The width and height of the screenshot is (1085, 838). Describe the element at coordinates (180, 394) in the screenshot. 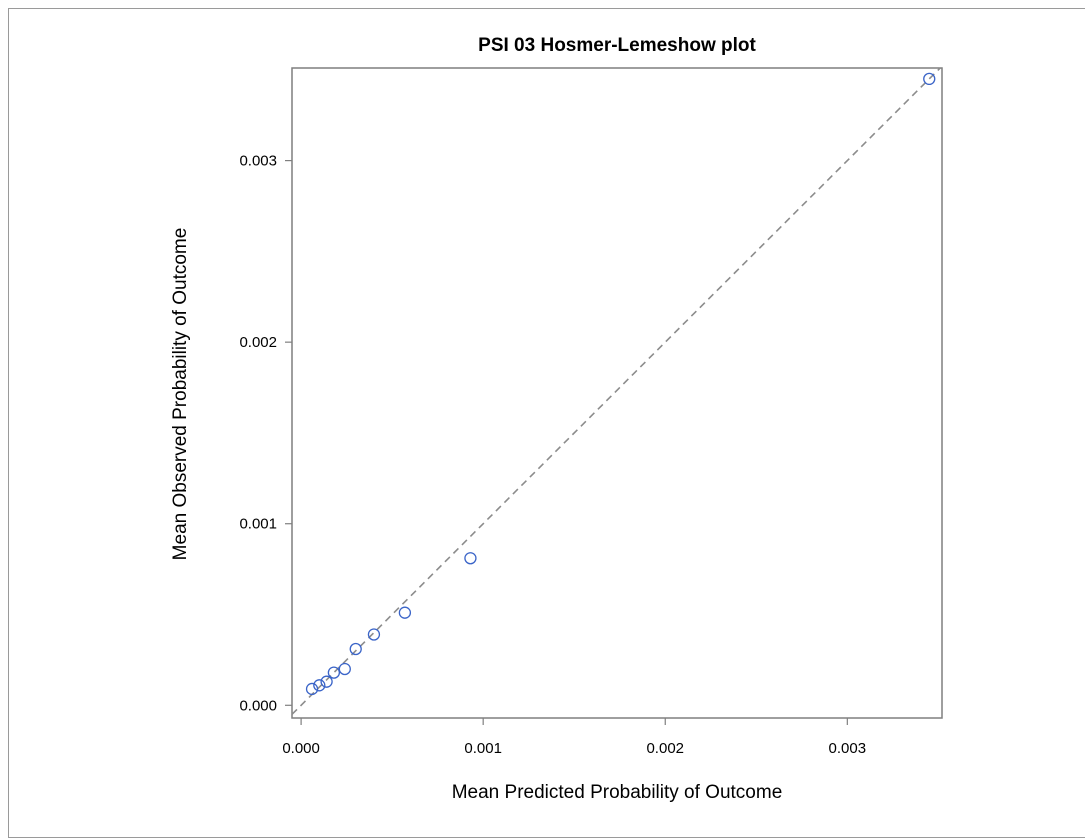

I see `y-axis-label: Mean Observed Probability of Outcome` at that location.